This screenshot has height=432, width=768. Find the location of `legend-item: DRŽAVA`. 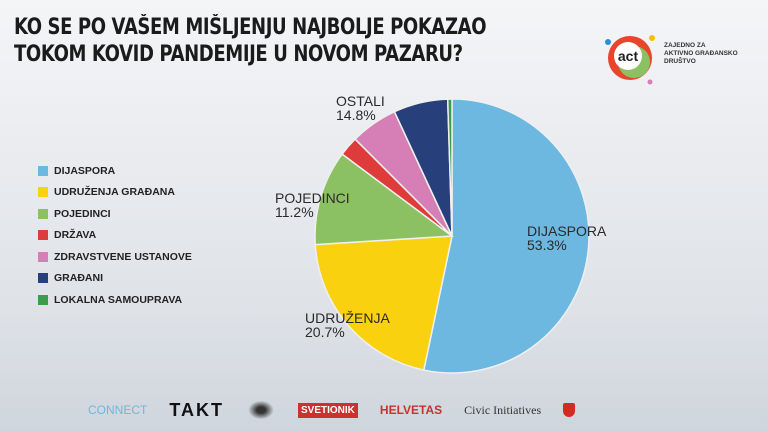

legend-item: DRŽAVA is located at coordinates (115, 236).